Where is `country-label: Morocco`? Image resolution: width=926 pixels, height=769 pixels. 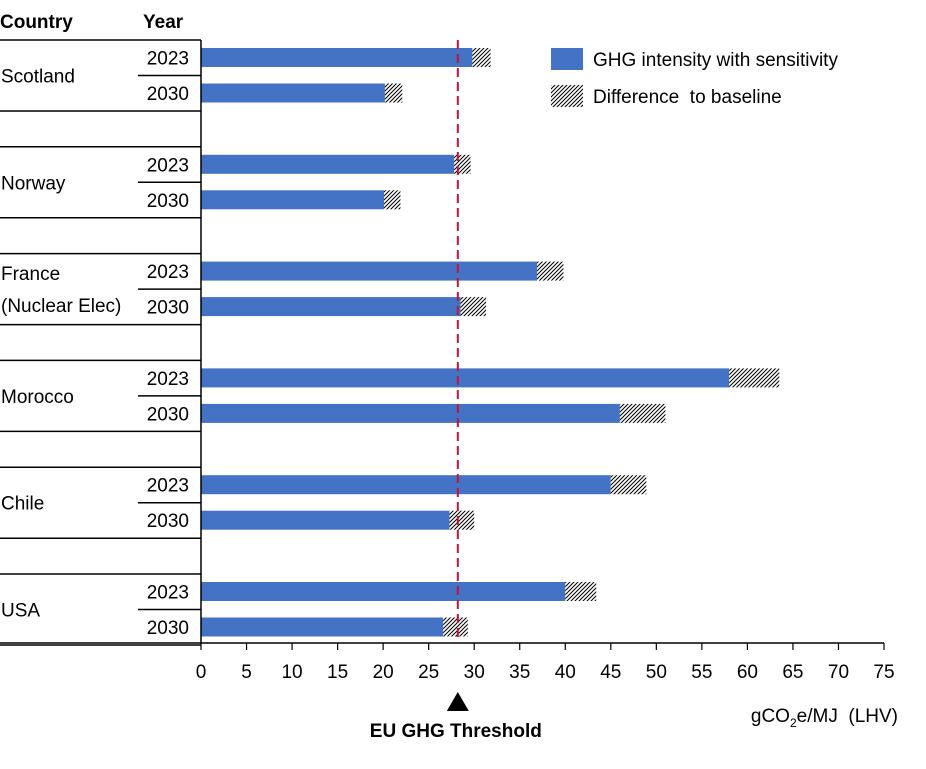 country-label: Morocco is located at coordinates (37, 397).